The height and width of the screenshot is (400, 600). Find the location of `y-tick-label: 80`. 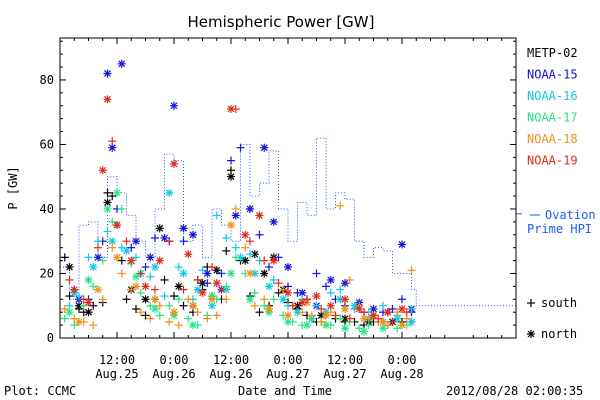

y-tick-label: 80 is located at coordinates (47, 80).